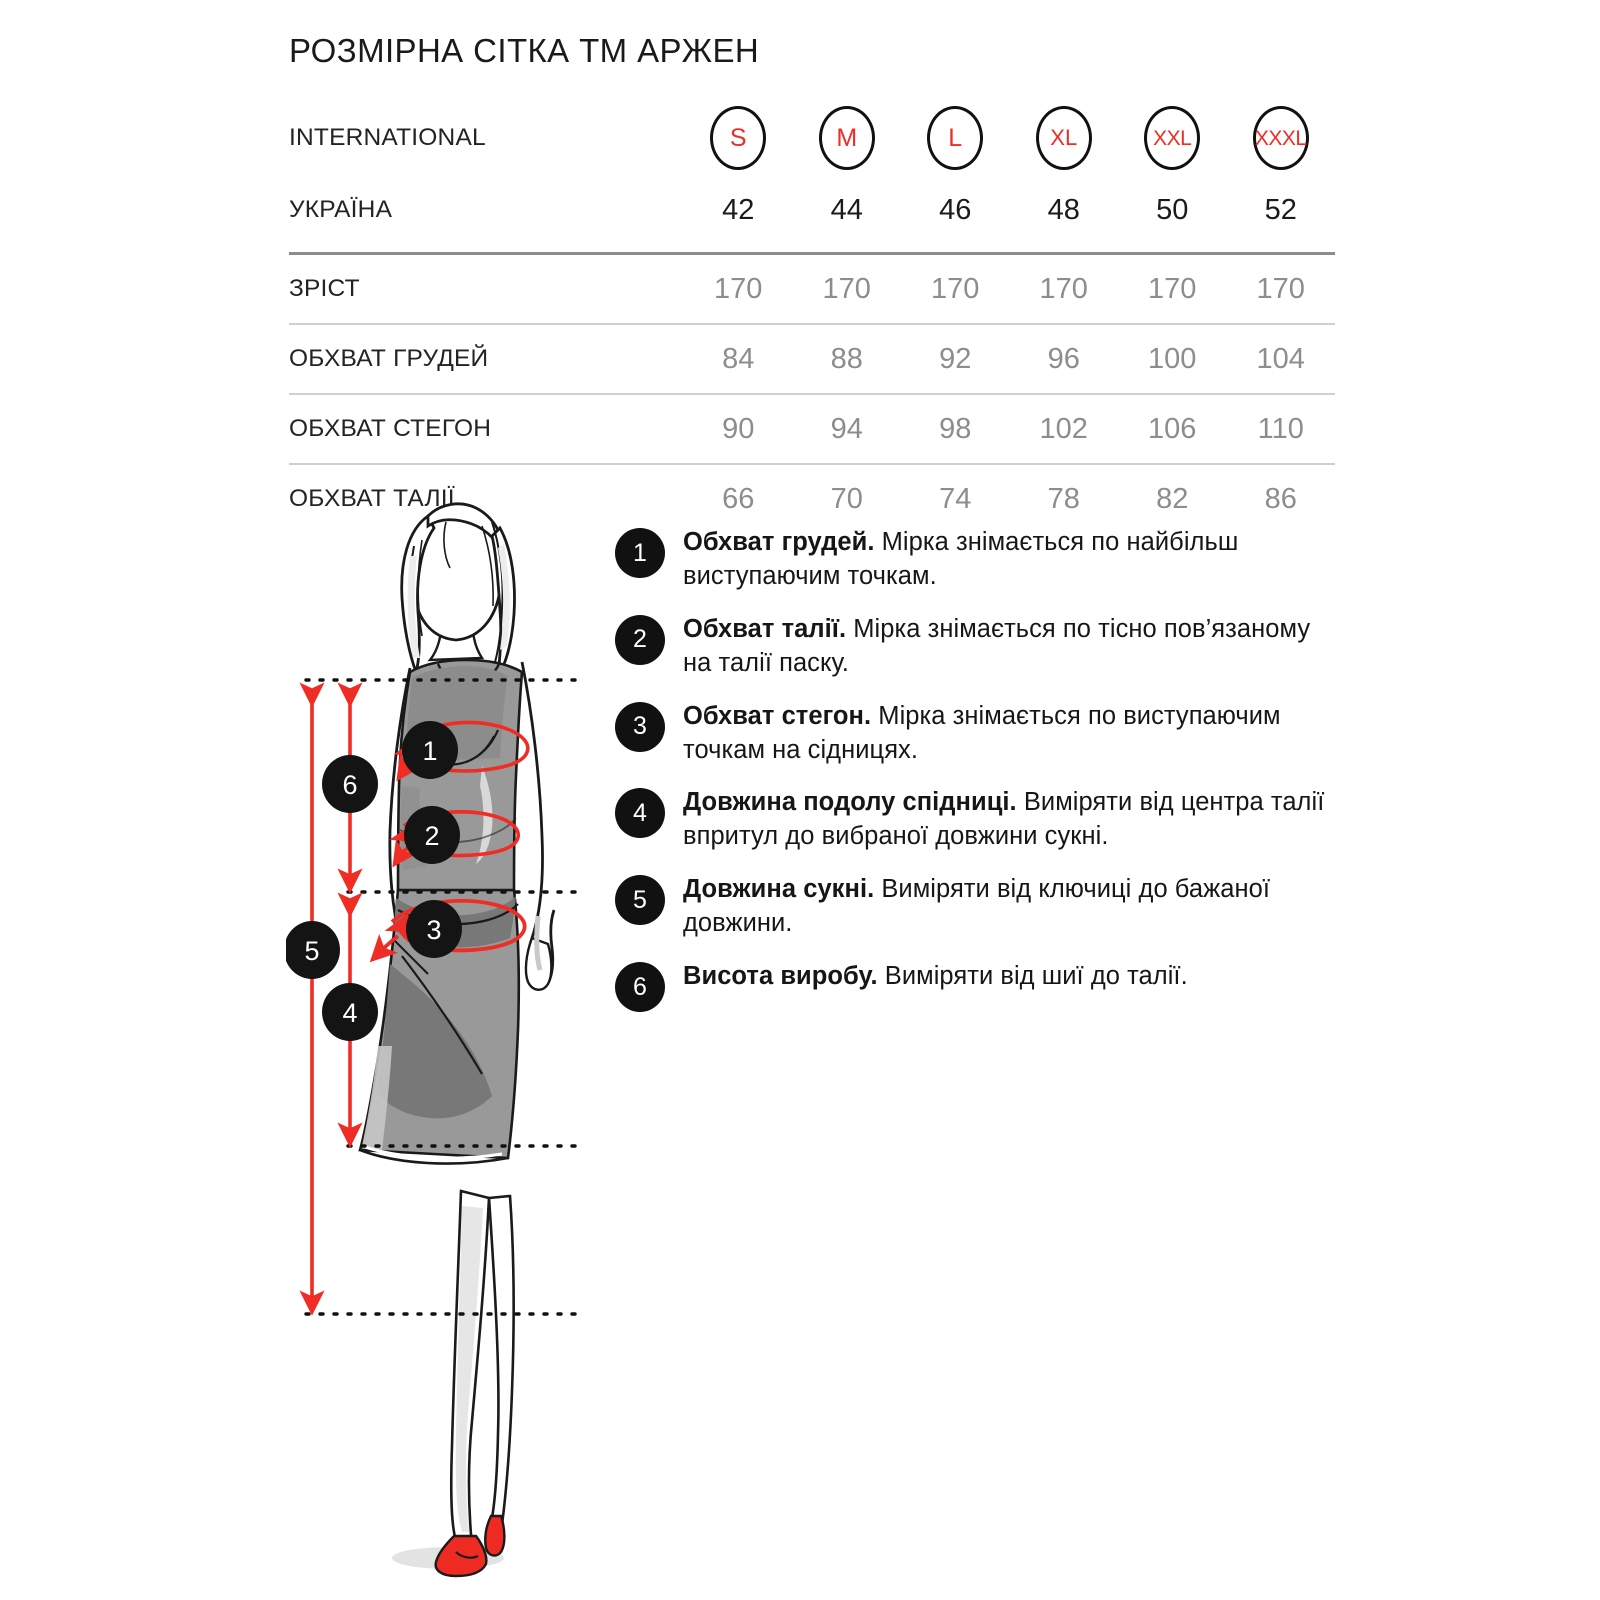 The height and width of the screenshot is (1600, 1600). Describe the element at coordinates (955, 209) in the screenshot. I see `ua-size-46: 46` at that location.